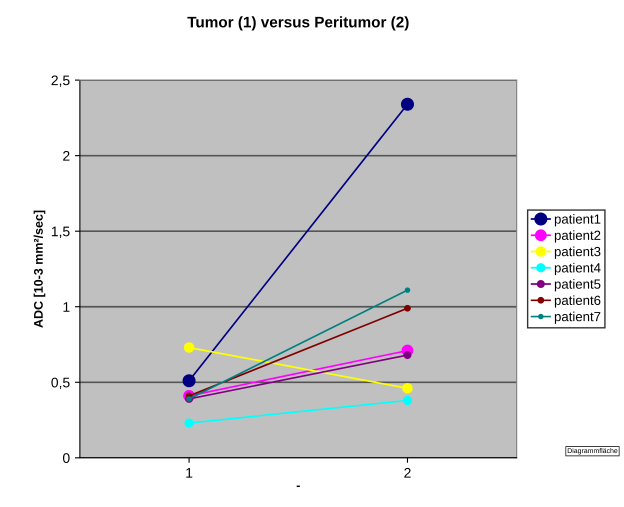  Describe the element at coordinates (66, 307) in the screenshot. I see `y-tick-label: 1` at that location.